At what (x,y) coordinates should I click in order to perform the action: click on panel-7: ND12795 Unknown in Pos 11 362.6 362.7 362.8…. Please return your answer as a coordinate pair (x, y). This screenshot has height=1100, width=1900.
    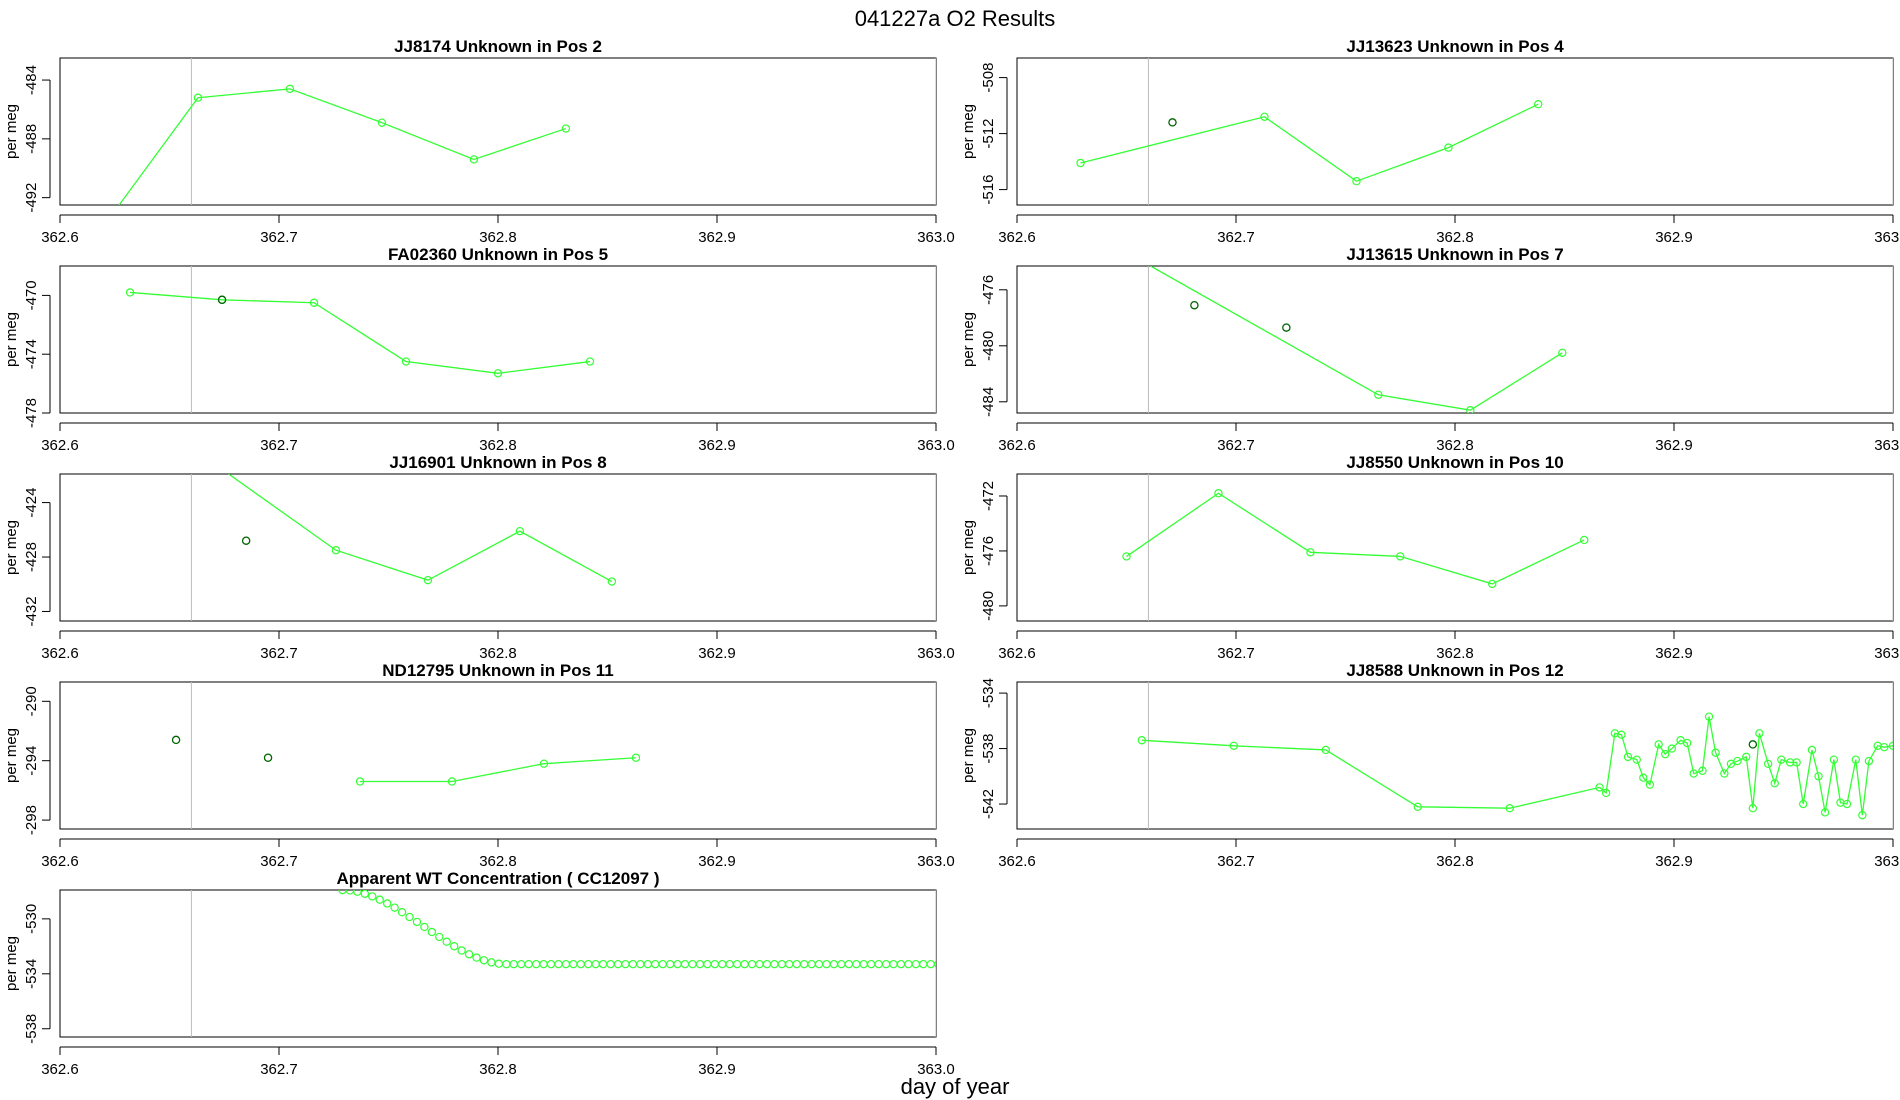
    Looking at the image, I should click on (479, 765).